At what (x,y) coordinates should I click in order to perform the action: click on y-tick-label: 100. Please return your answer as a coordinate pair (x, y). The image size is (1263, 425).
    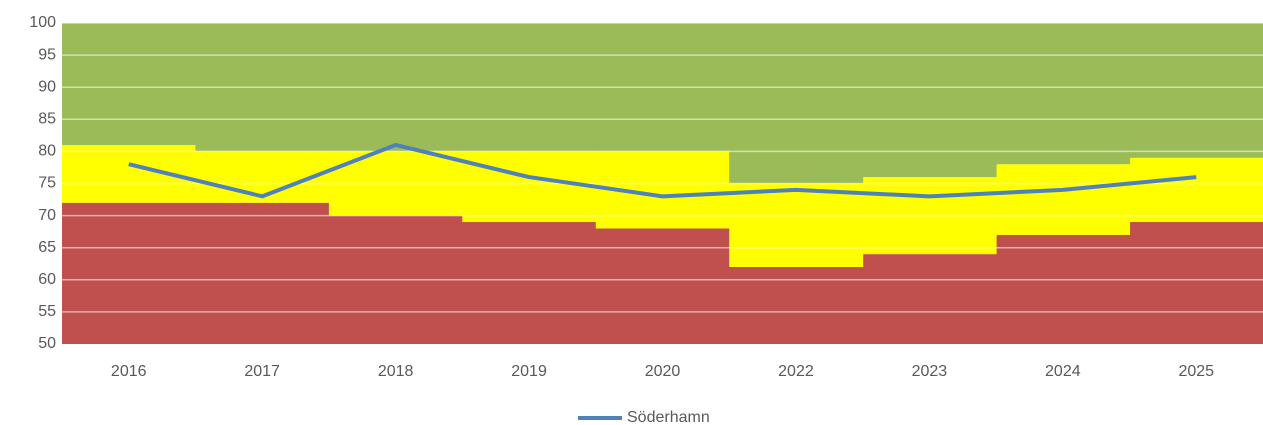
    Looking at the image, I should click on (42, 22).